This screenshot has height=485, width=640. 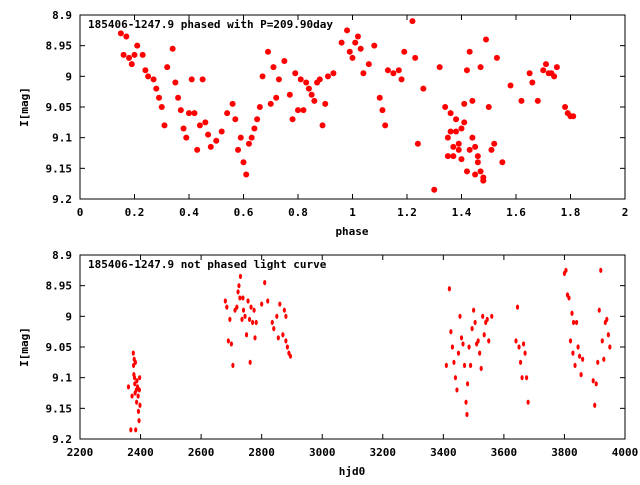 I want to click on x-tick-label: 0.8, so click(x=298, y=212).